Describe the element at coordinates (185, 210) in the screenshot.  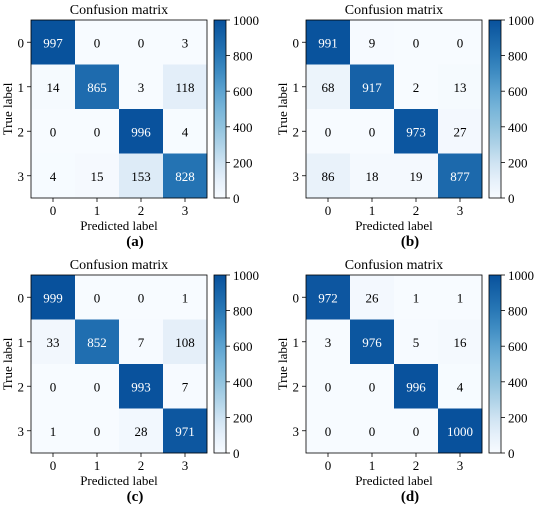
I see `x-tick-label: 3` at that location.